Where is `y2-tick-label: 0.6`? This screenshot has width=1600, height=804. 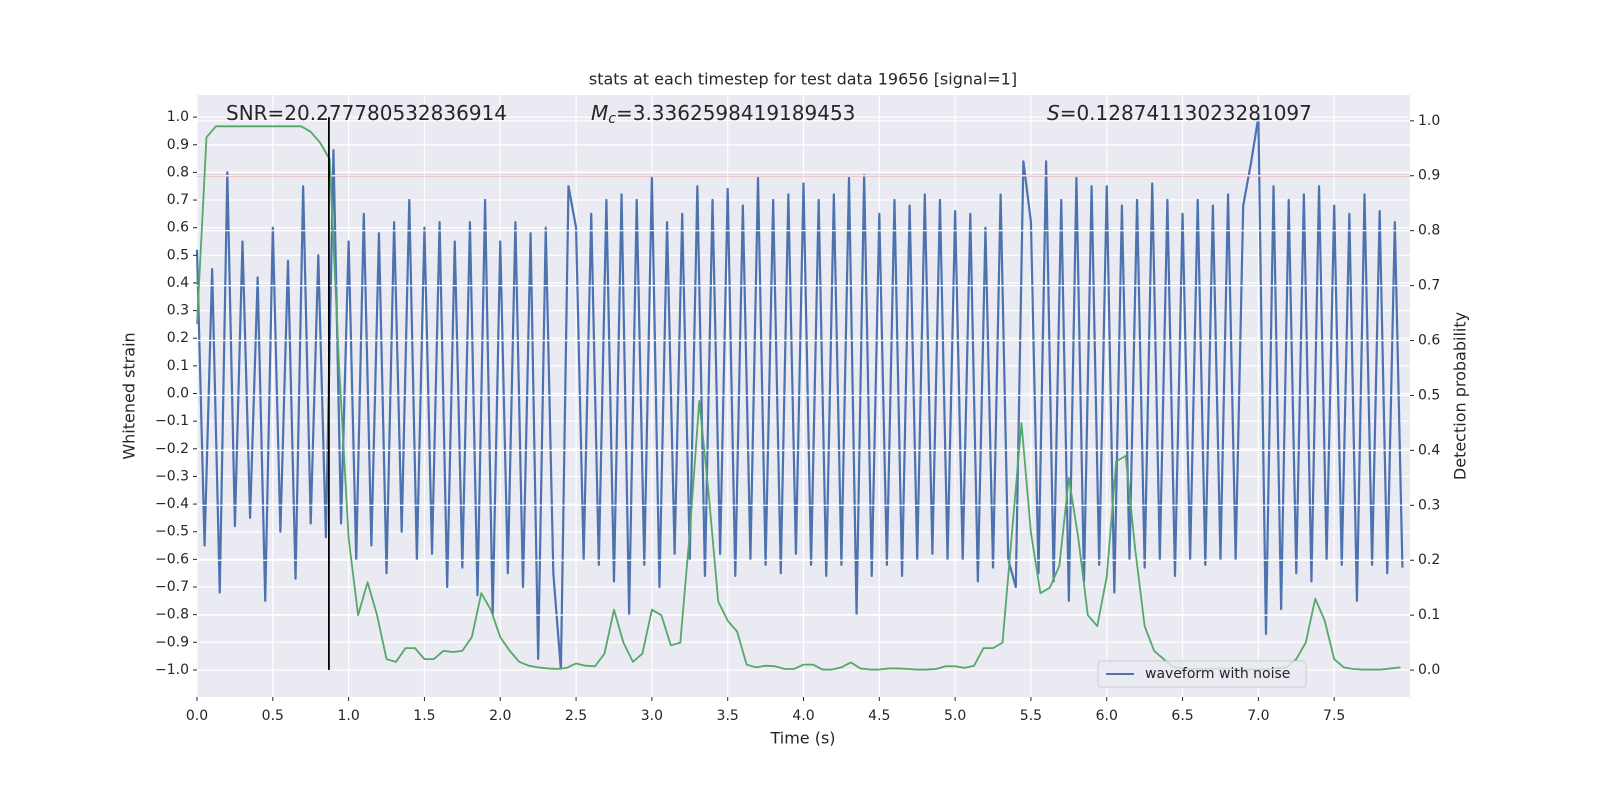 y2-tick-label: 0.6 is located at coordinates (1429, 341).